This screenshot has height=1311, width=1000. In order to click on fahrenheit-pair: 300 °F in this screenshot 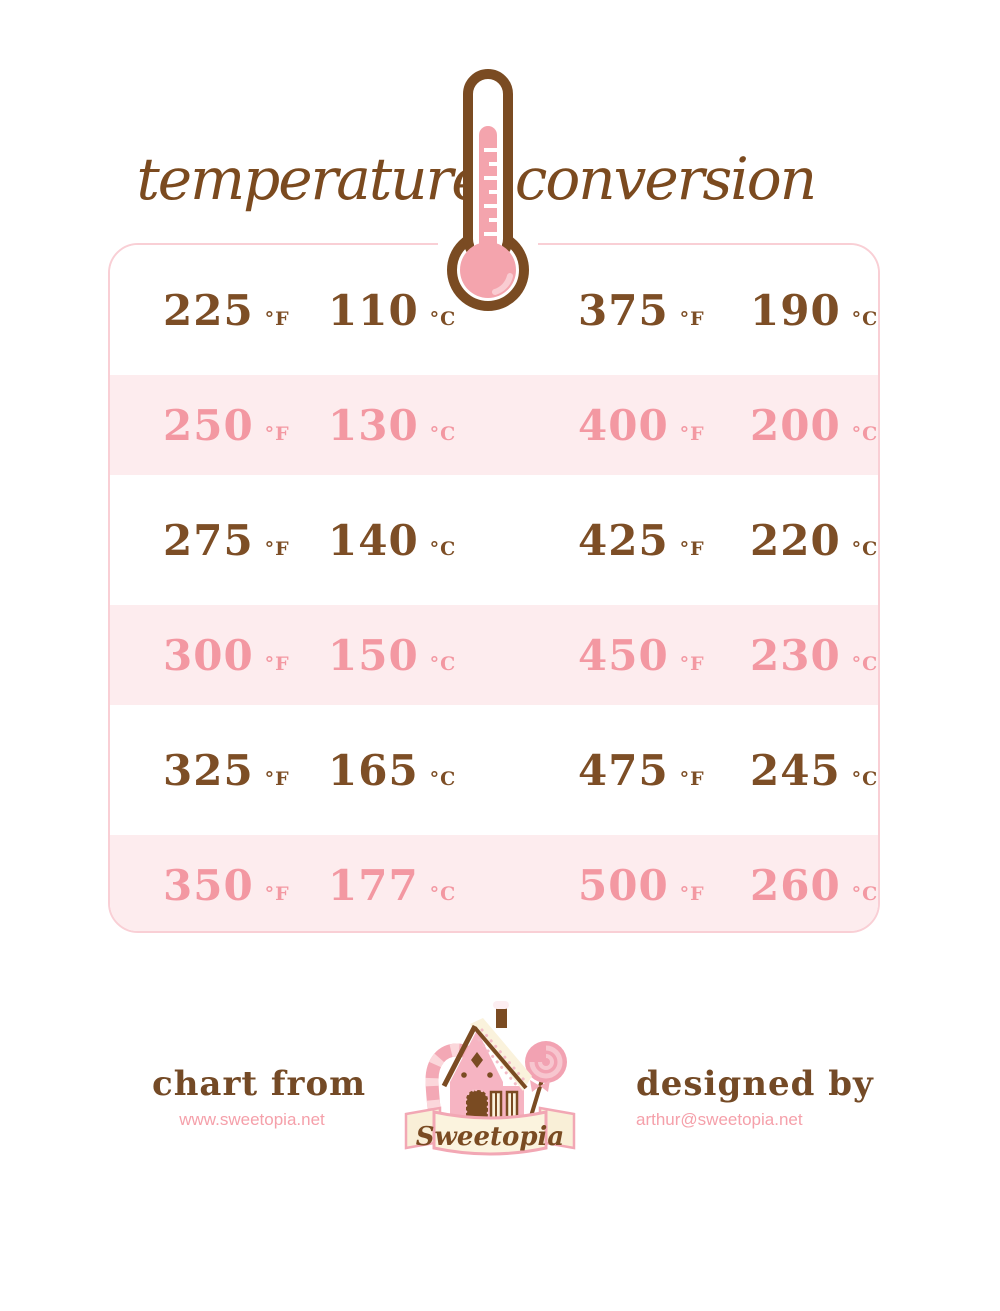, I will do `click(245, 655)`.